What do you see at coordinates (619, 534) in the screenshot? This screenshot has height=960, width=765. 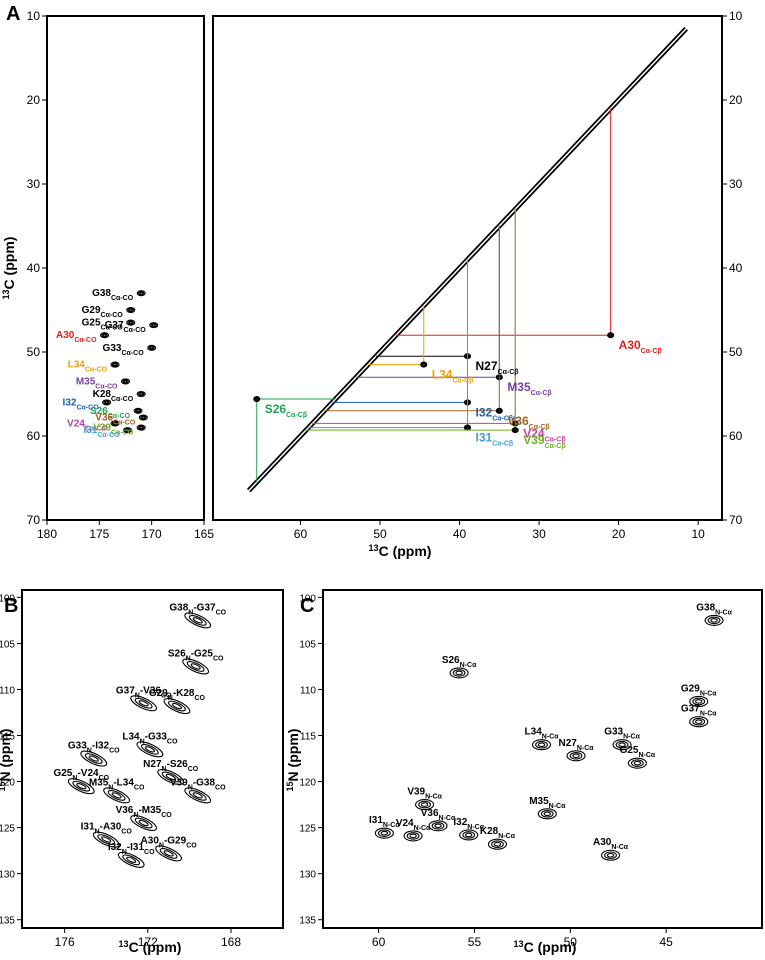 I see `x-tick-label: 20` at bounding box center [619, 534].